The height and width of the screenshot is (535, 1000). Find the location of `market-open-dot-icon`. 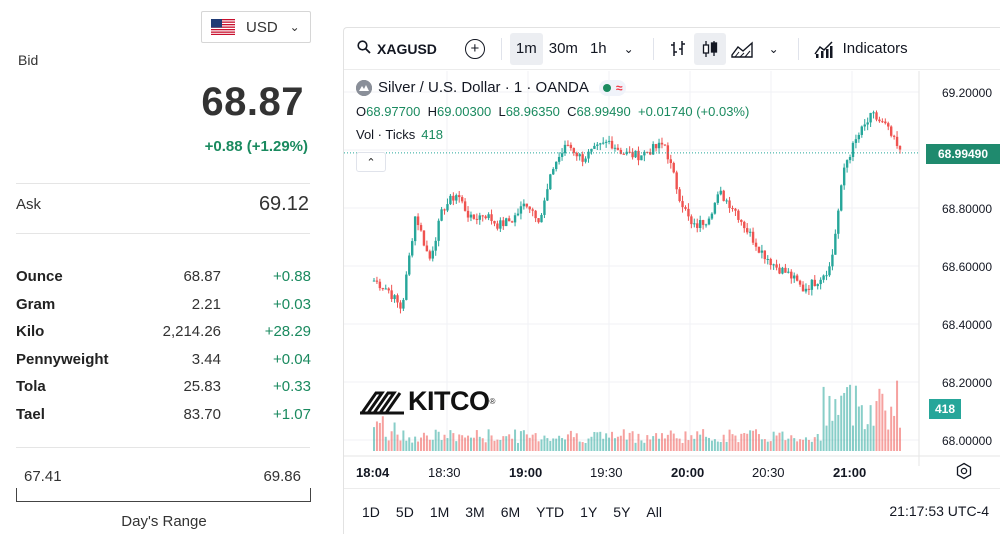

market-open-dot-icon is located at coordinates (606, 87).